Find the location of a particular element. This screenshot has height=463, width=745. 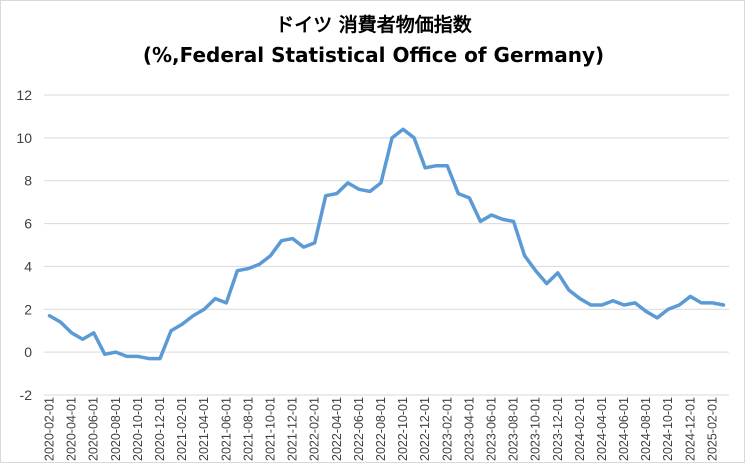

x-tick-label: 2025-02-01 is located at coordinates (712, 429).